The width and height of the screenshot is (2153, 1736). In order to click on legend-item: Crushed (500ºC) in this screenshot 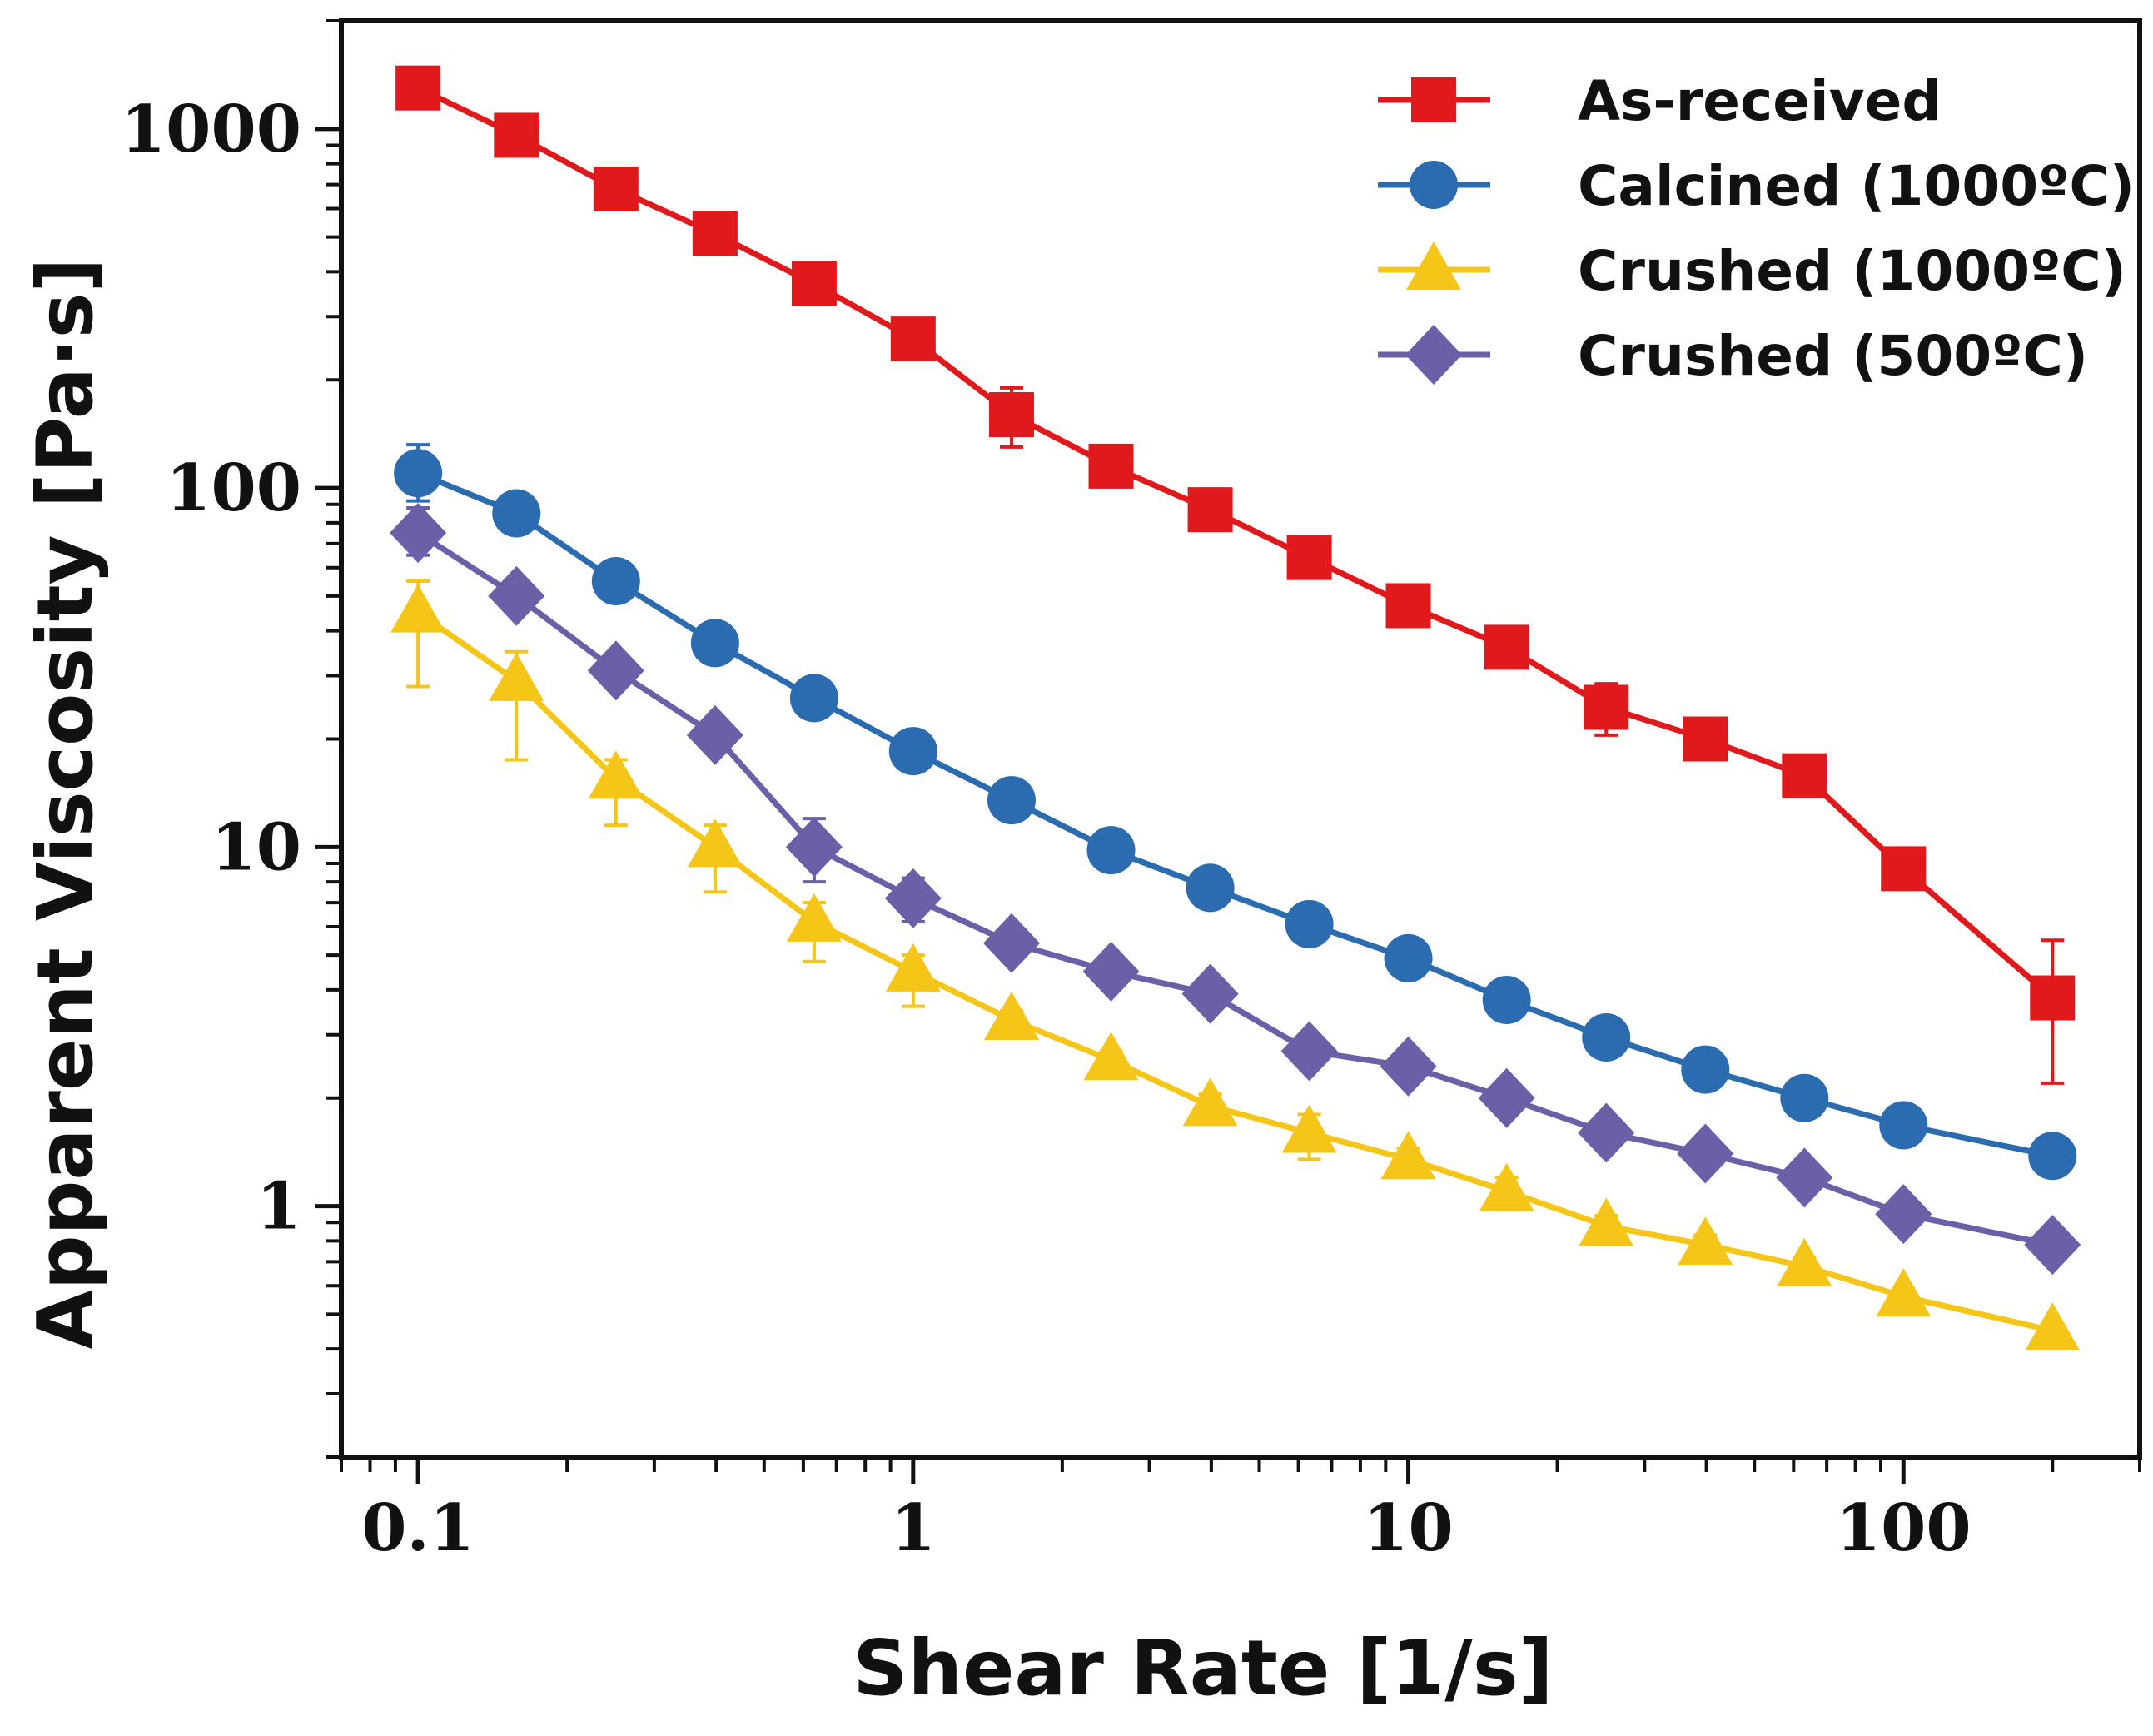, I will do `click(1733, 356)`.